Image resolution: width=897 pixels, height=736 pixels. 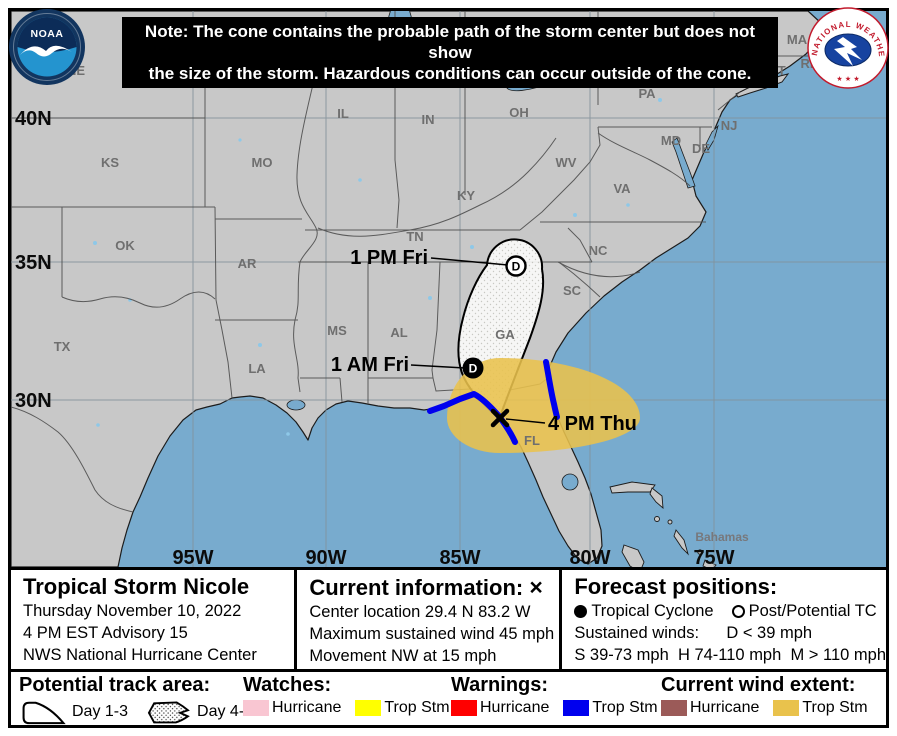 What do you see at coordinates (576, 708) in the screenshot?
I see `tropstm-warning-swatch` at bounding box center [576, 708].